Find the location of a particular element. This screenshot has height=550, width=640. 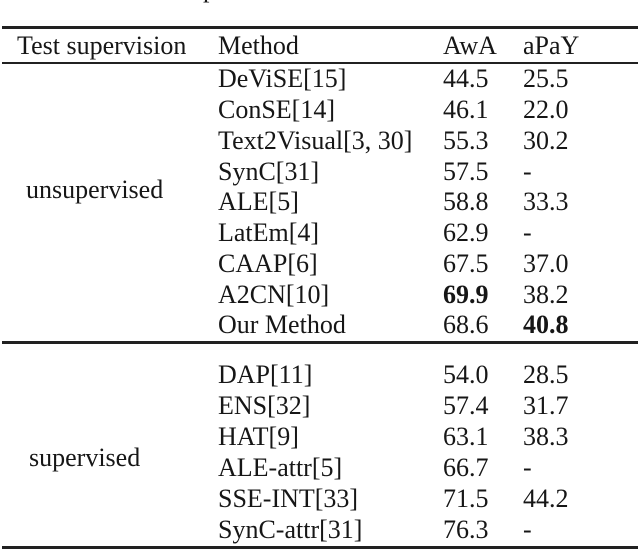

awa-cell: 71.5 is located at coordinates (466, 499).